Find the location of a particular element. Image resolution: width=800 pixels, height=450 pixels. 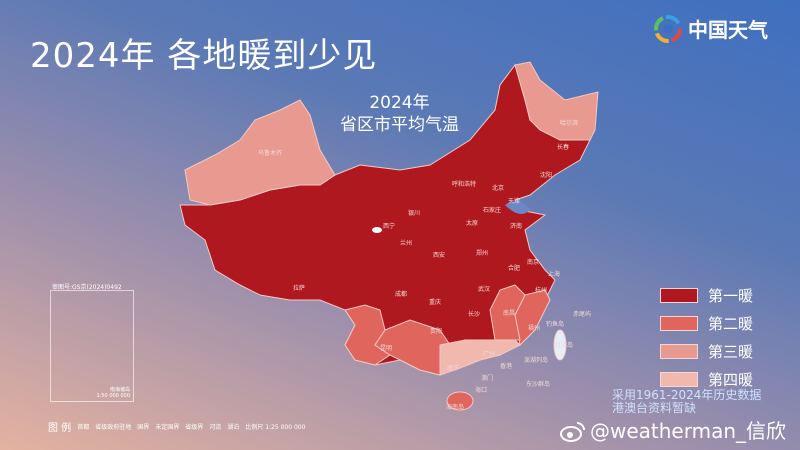

city-label: 石家庄 is located at coordinates (492, 210).